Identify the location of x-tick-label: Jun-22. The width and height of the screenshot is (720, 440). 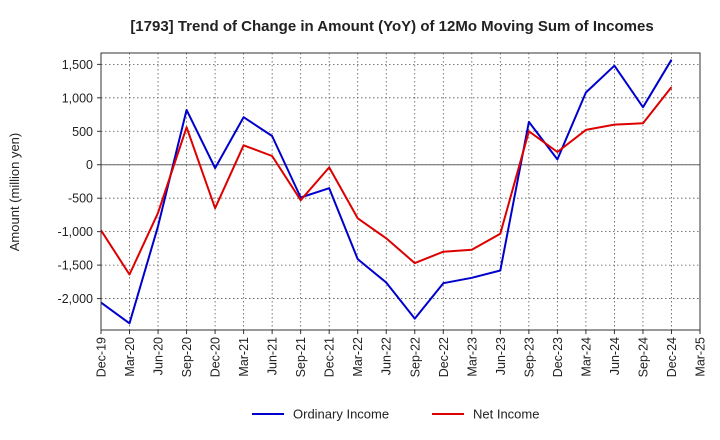
(387, 356).